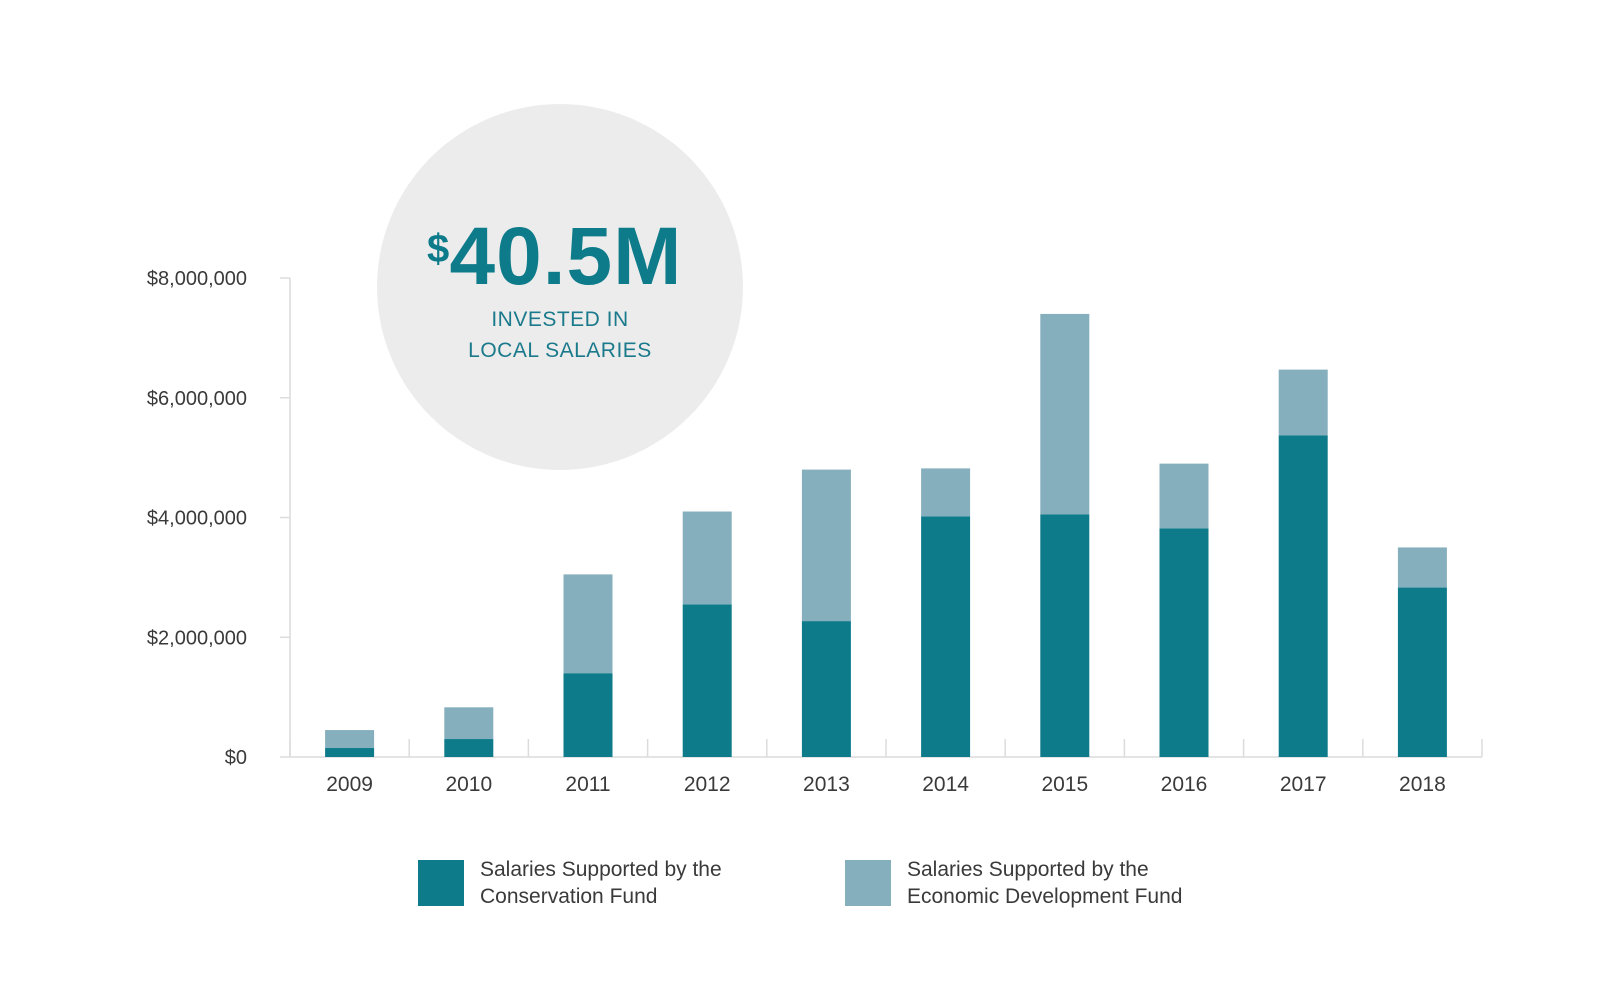  What do you see at coordinates (236, 758) in the screenshot?
I see `y-tick-label: $0` at bounding box center [236, 758].